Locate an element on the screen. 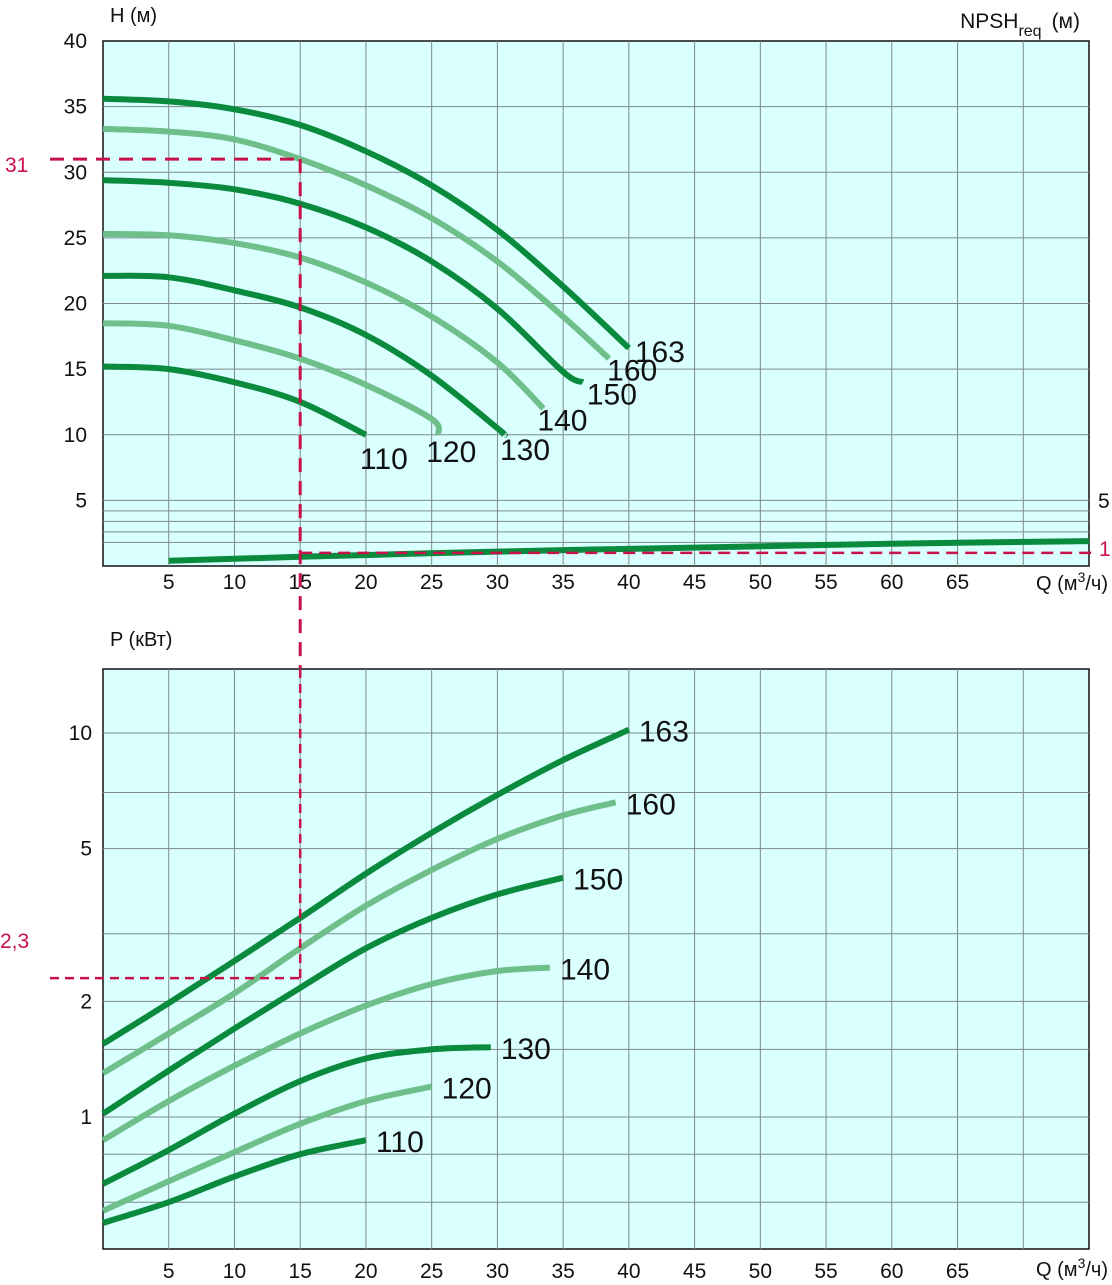 Image resolution: width=1112 pixels, height=1285 pixels. power-curve-label-163: 163 is located at coordinates (664, 732).